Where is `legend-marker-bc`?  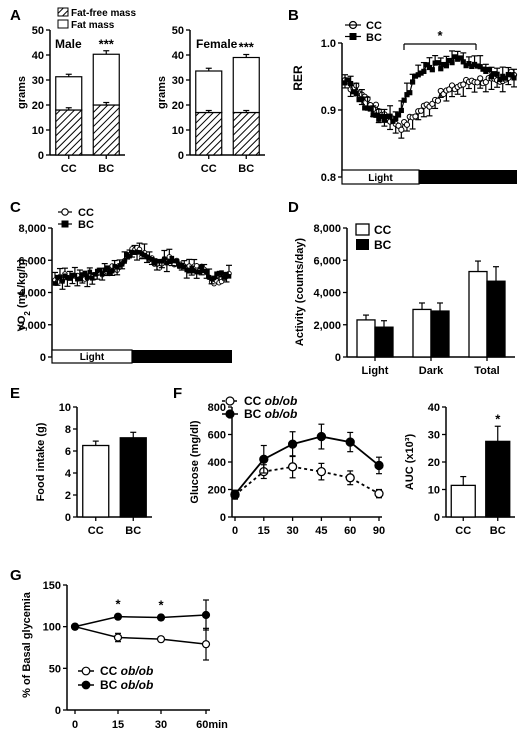
legend-marker-bc is located at coordinates (86, 685).